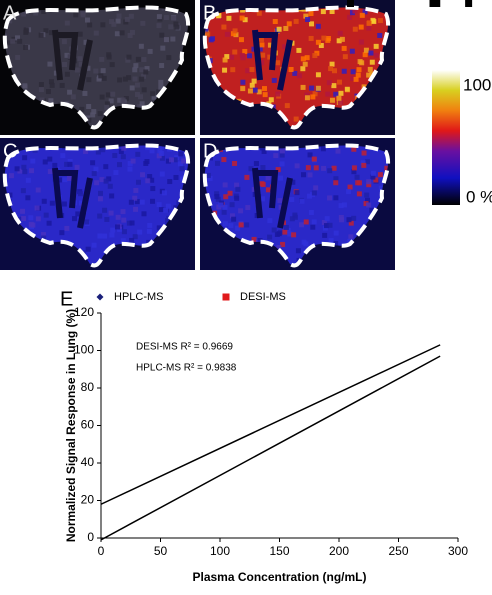  Describe the element at coordinates (96, 67) in the screenshot. I see `outline` at that location.